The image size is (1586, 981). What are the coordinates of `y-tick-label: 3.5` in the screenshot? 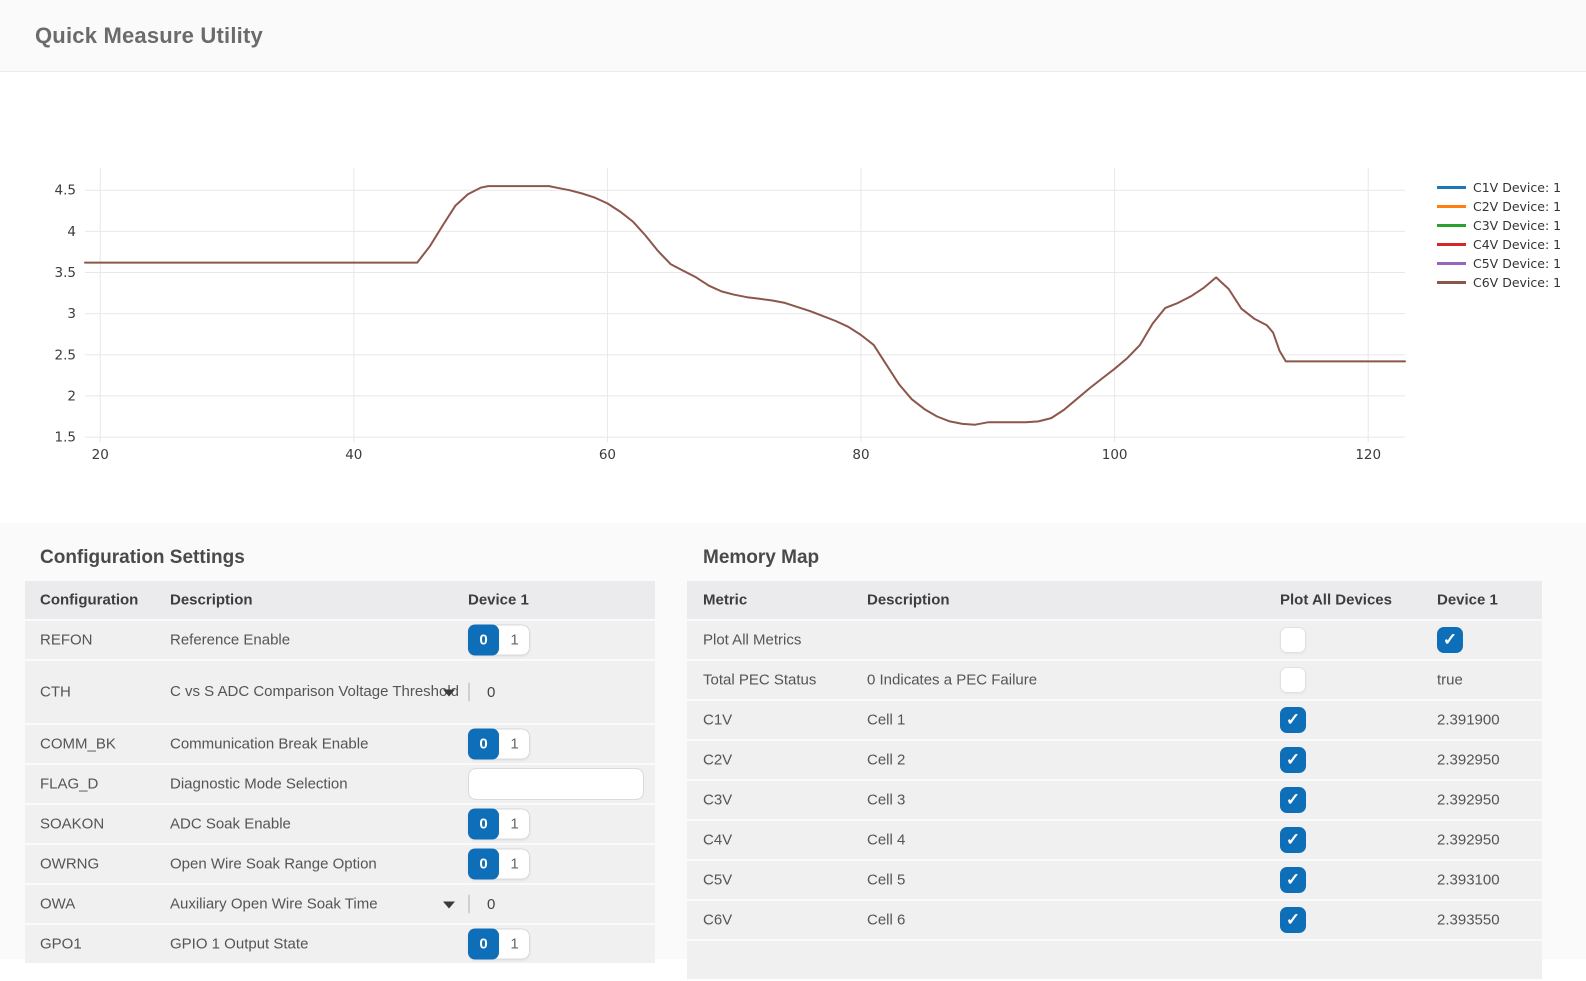 It's located at (65, 273).